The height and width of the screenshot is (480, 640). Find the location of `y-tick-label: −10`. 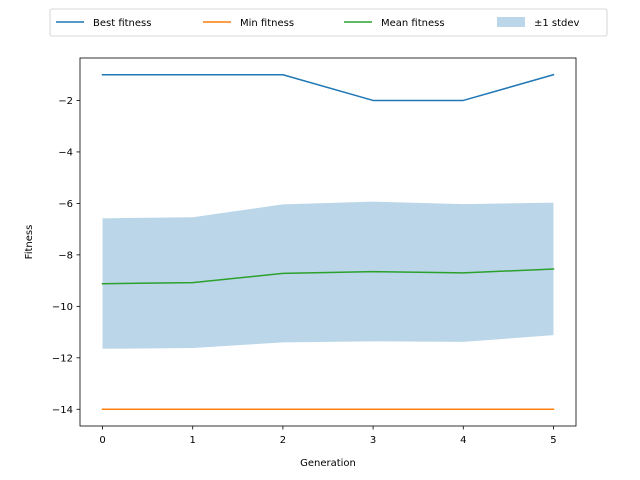

y-tick-label: −10 is located at coordinates (62, 307).